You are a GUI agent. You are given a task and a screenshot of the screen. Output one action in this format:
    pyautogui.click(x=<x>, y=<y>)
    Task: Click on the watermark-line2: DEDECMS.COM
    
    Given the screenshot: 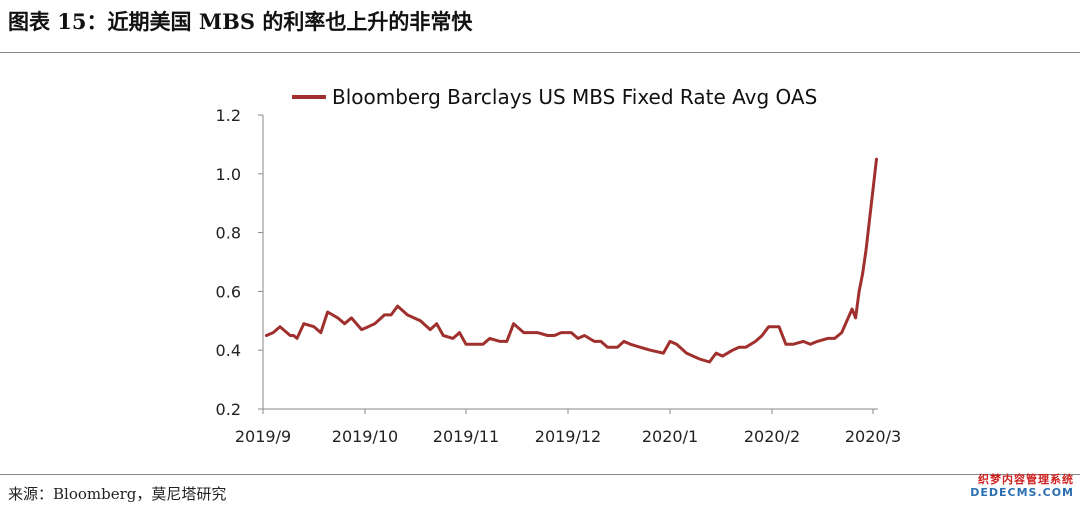 What is the action you would take?
    pyautogui.click(x=1022, y=492)
    